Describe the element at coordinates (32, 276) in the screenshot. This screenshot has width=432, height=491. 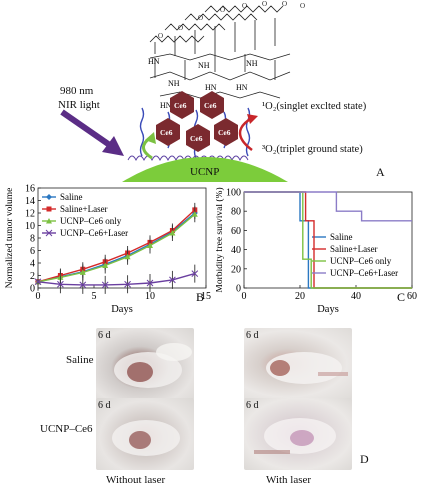
I see `y-tick-label: 2` at that location.